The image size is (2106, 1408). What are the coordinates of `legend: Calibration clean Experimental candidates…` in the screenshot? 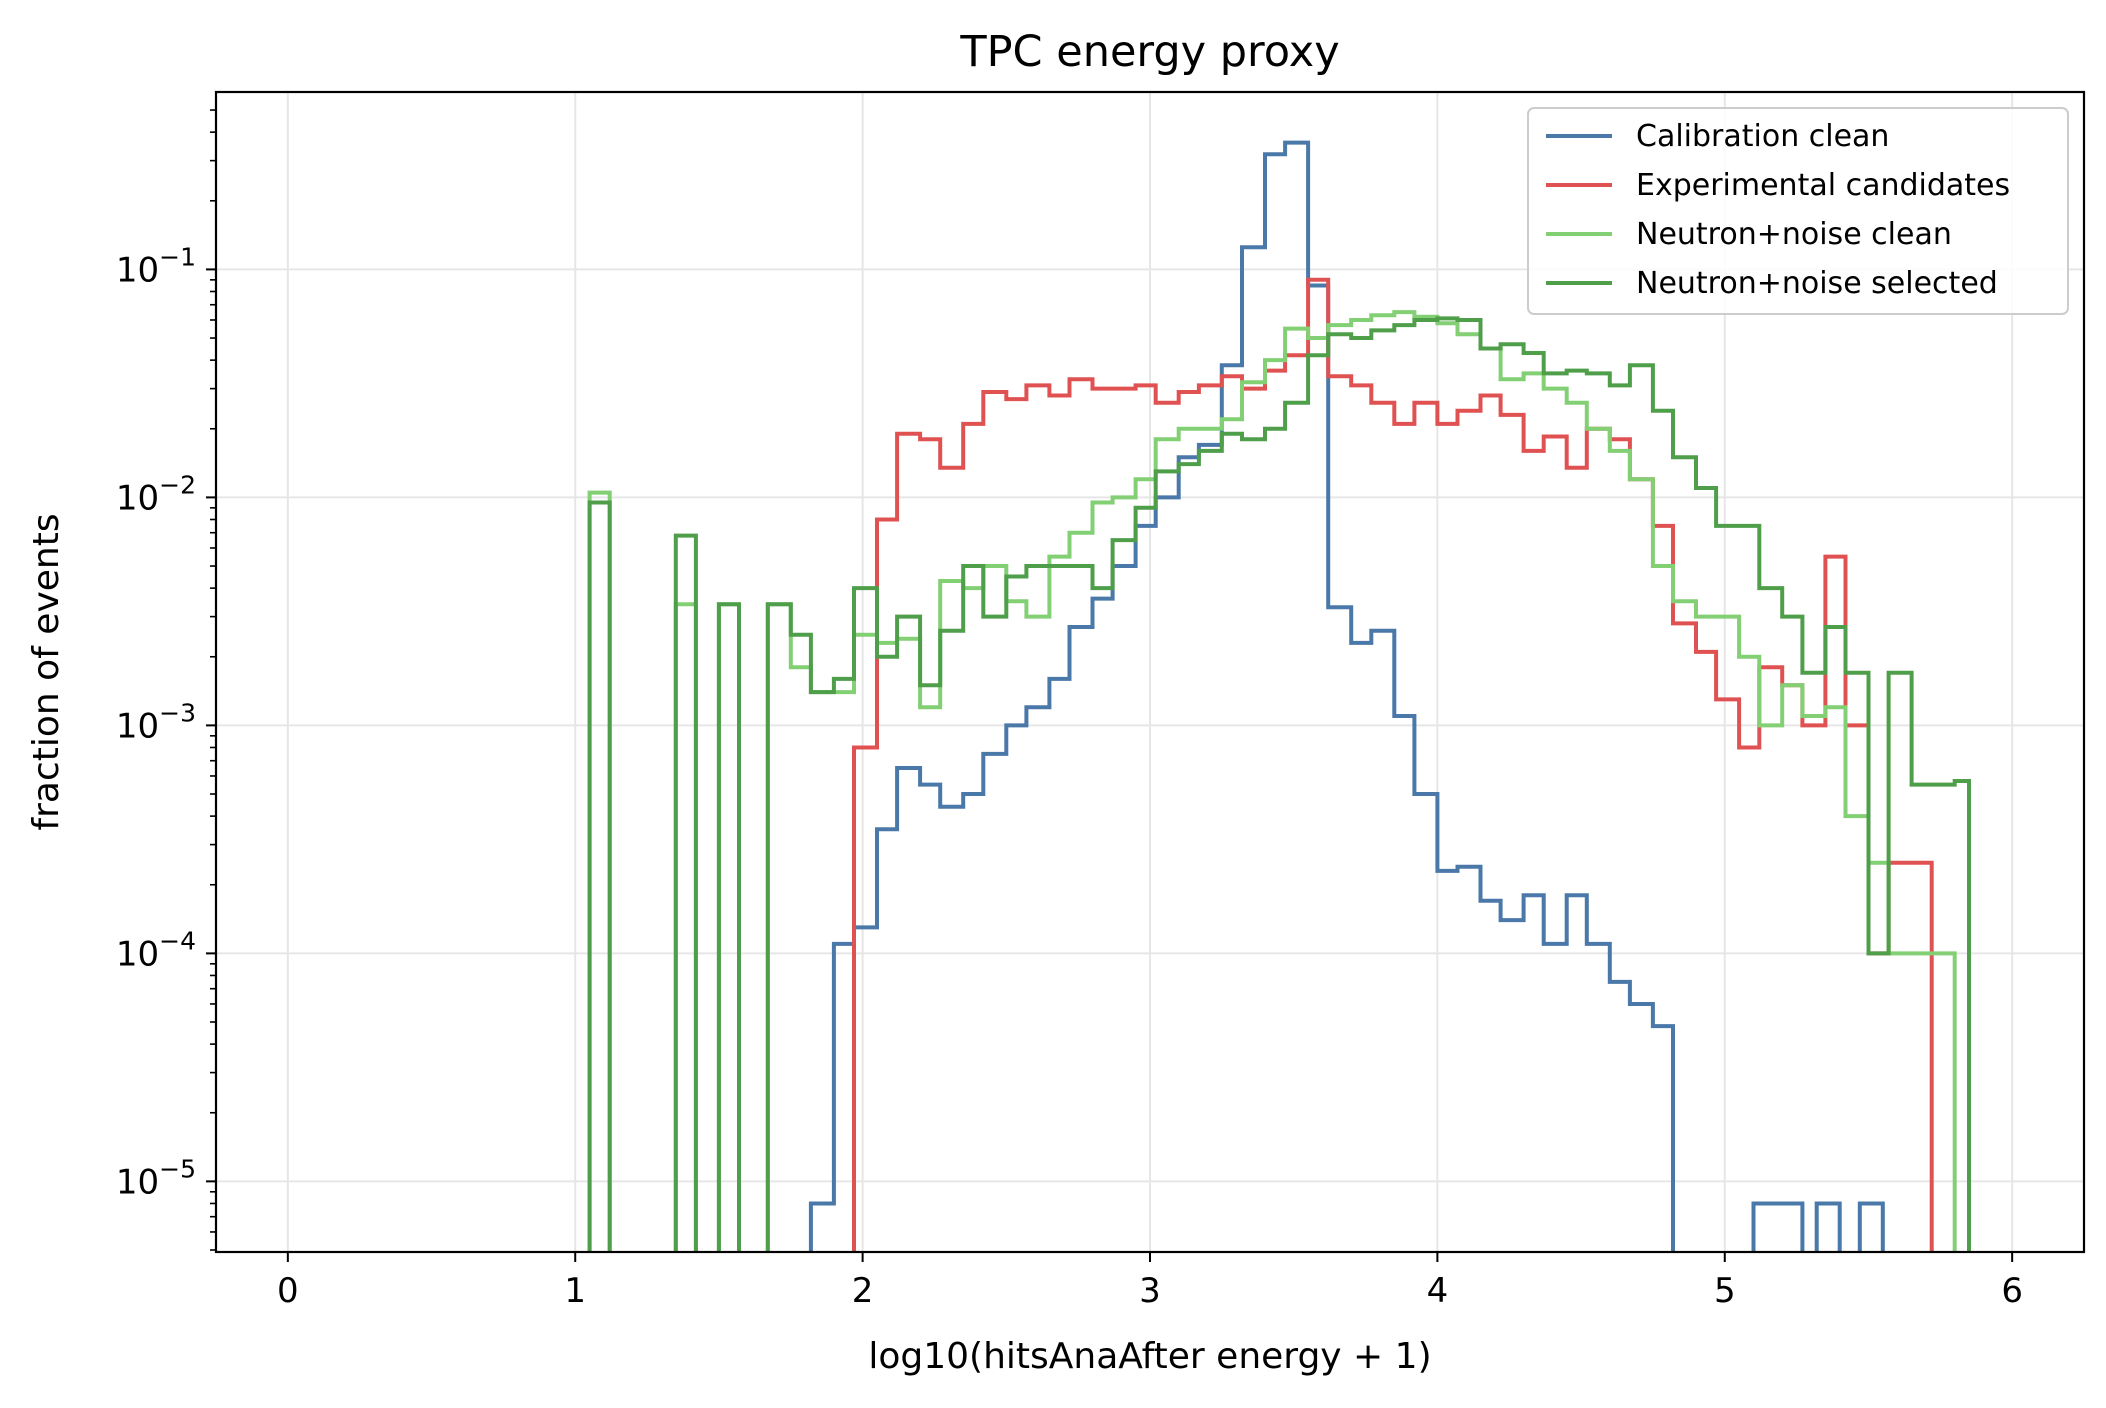 It's located at (1798, 211).